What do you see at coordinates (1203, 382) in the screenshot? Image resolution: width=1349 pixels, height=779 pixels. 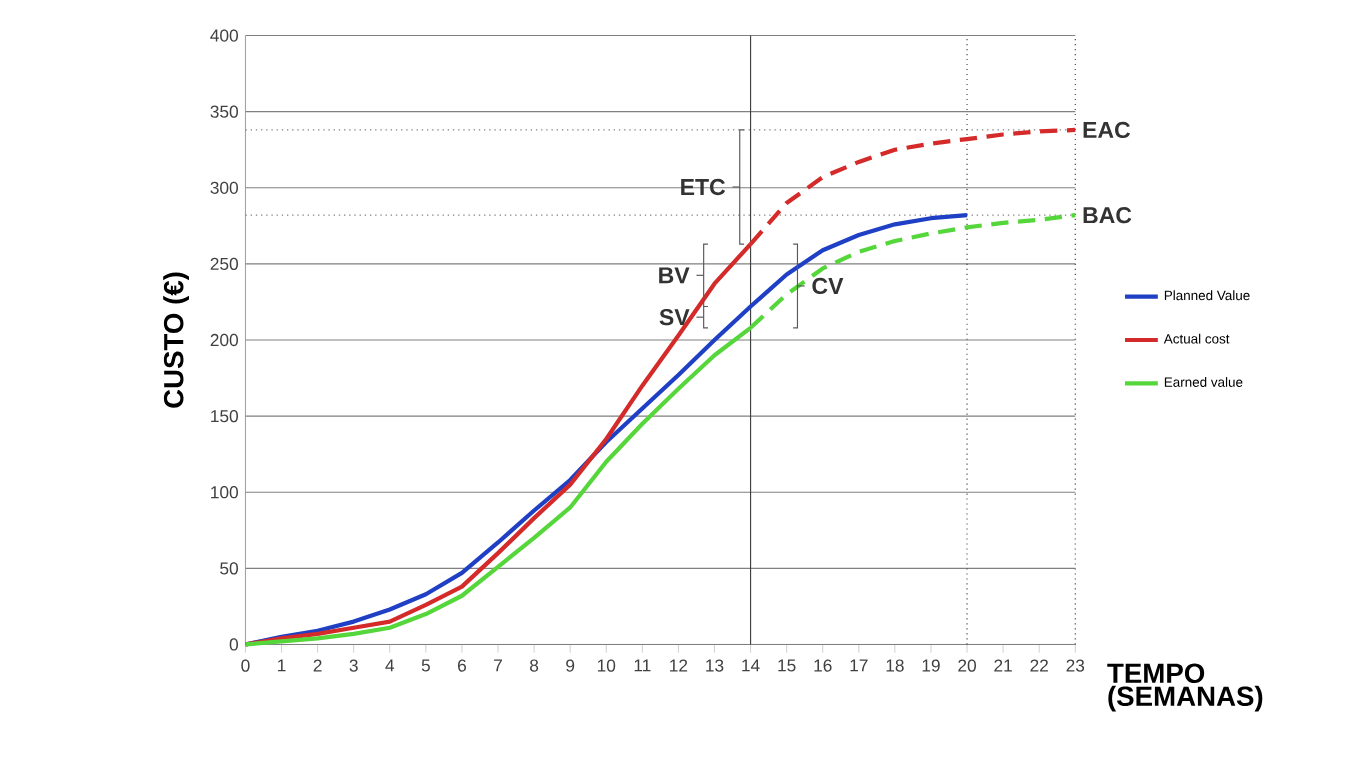 I see `legend-label: Earned value` at bounding box center [1203, 382].